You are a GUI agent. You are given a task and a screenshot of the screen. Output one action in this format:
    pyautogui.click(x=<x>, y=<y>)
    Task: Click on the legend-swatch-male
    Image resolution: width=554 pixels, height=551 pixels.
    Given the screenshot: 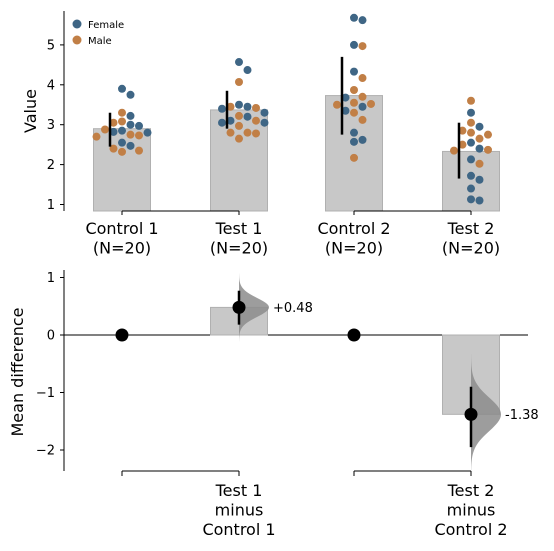 What is the action you would take?
    pyautogui.click(x=77, y=40)
    